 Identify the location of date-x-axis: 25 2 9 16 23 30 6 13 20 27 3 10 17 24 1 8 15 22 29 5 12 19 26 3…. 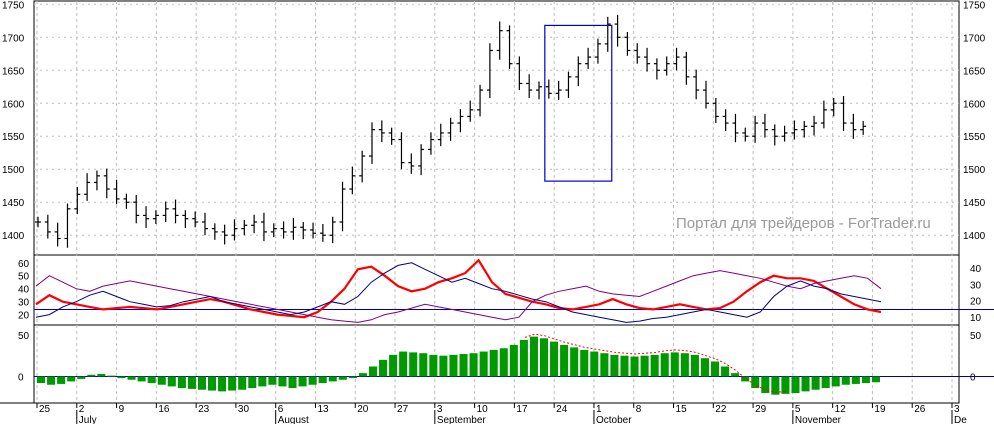
(501, 413).